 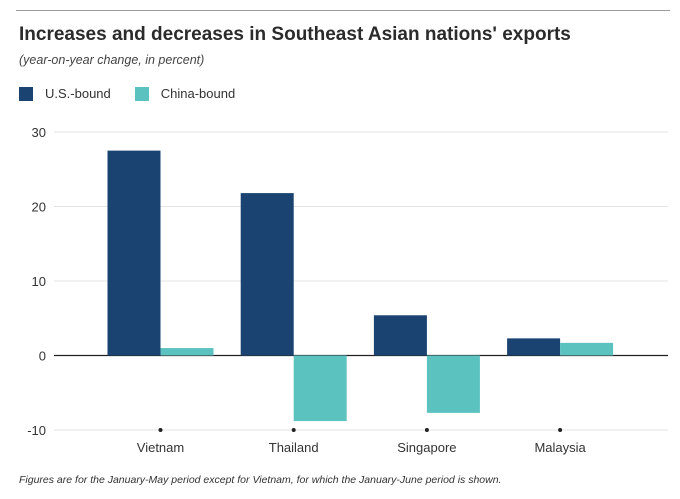 I want to click on legend-item-china-bound: China-bound, so click(x=185, y=93).